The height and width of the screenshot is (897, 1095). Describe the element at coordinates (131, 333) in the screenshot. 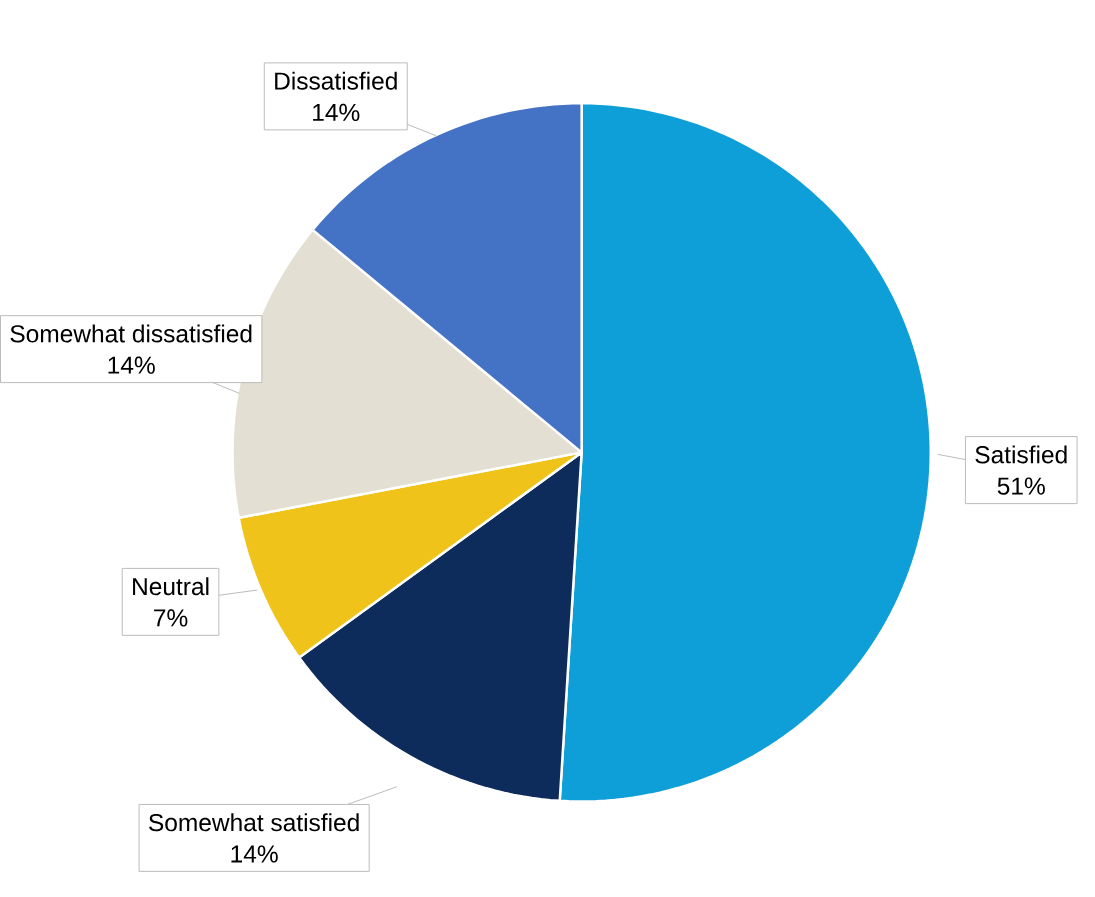

I see `slice-label: Somewhat dissatisfied` at that location.